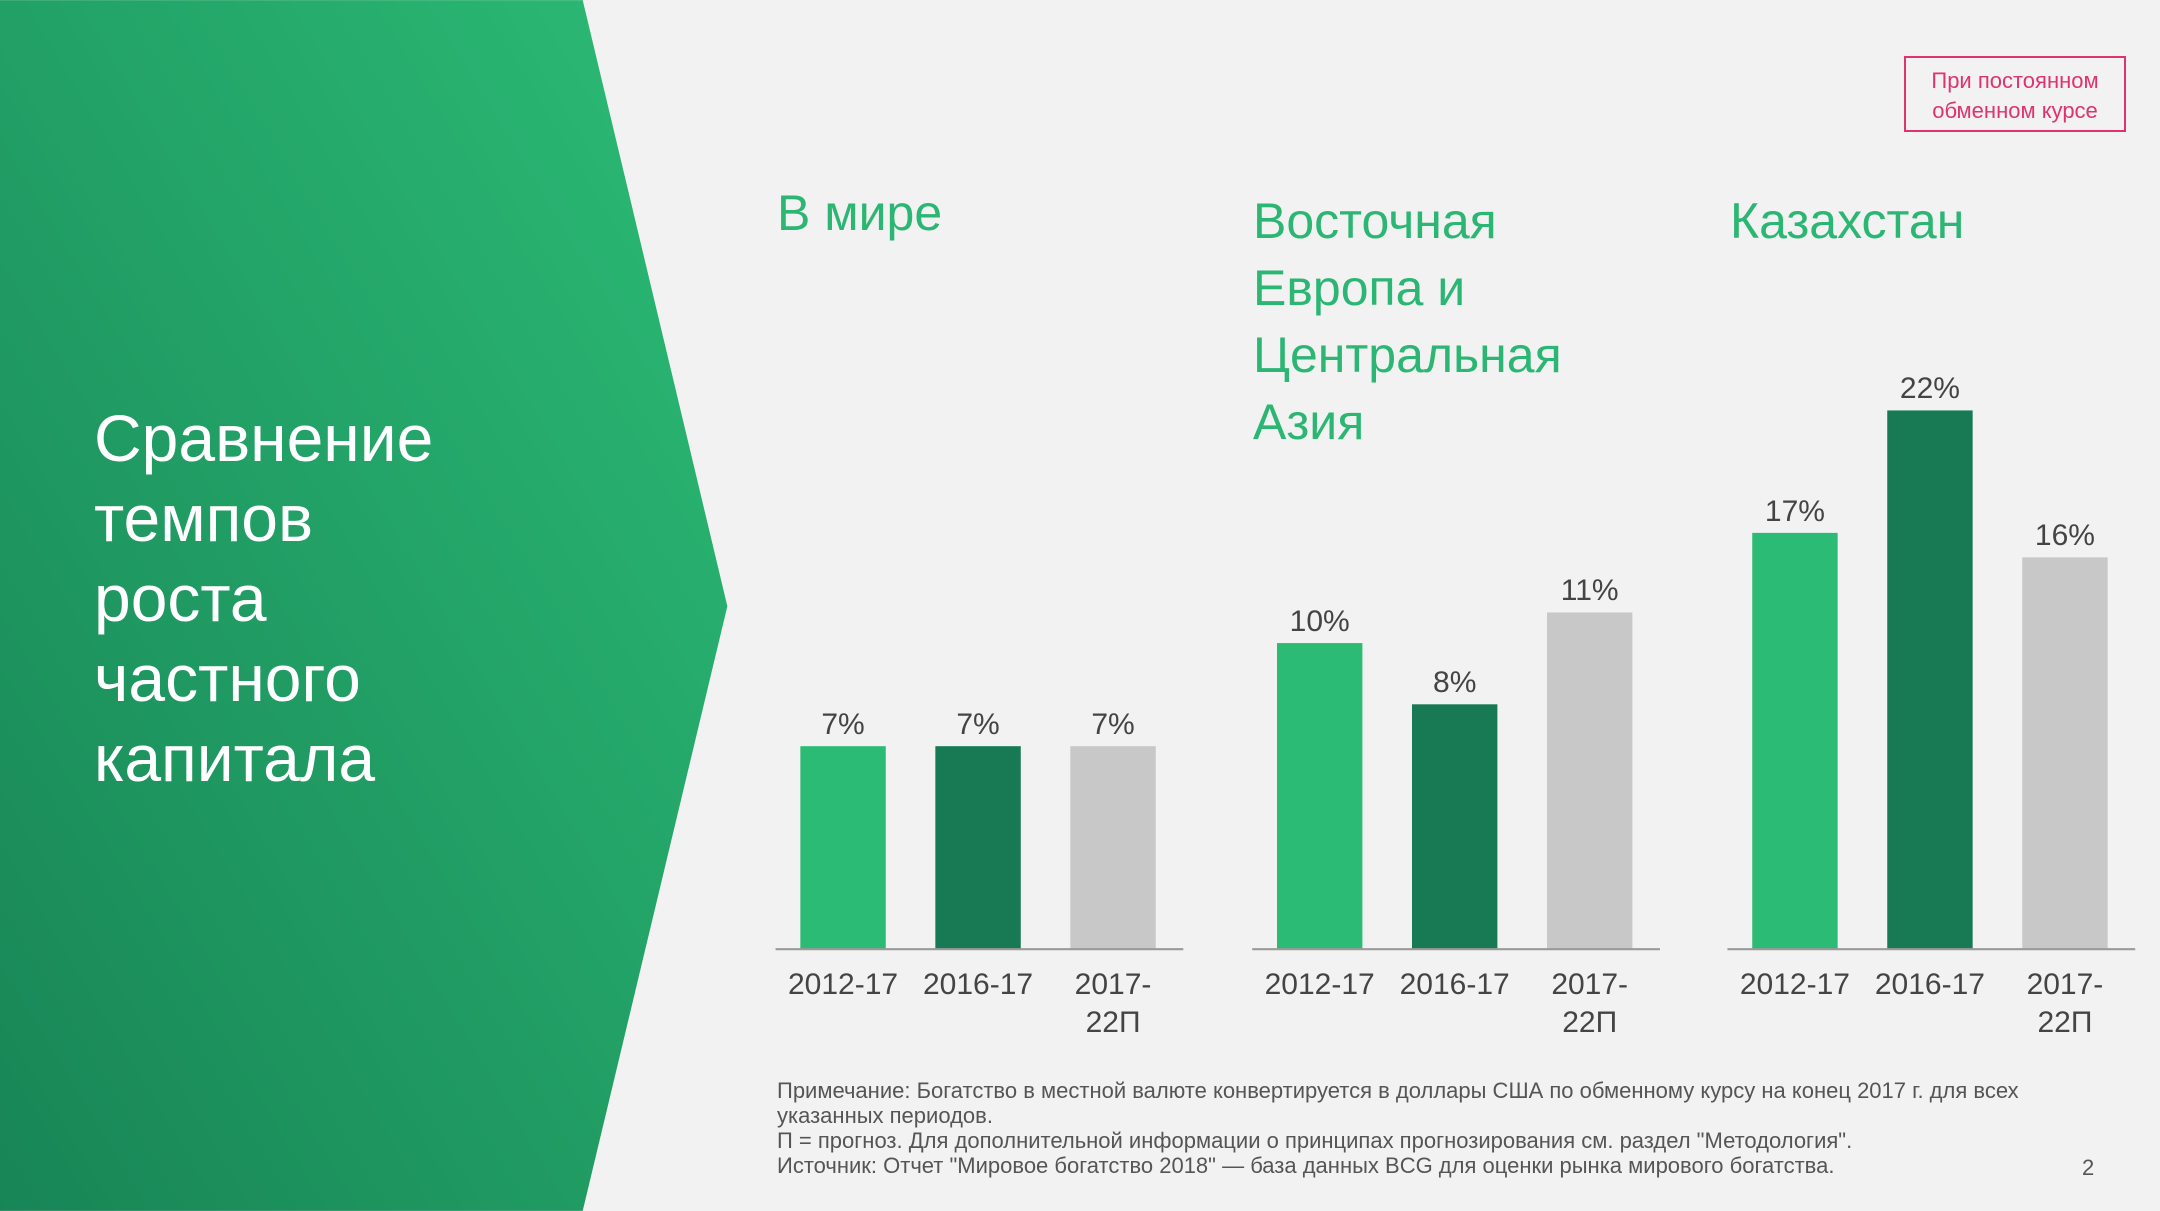  What do you see at coordinates (2064, 536) in the screenshot?
I see `value-label: 16%` at bounding box center [2064, 536].